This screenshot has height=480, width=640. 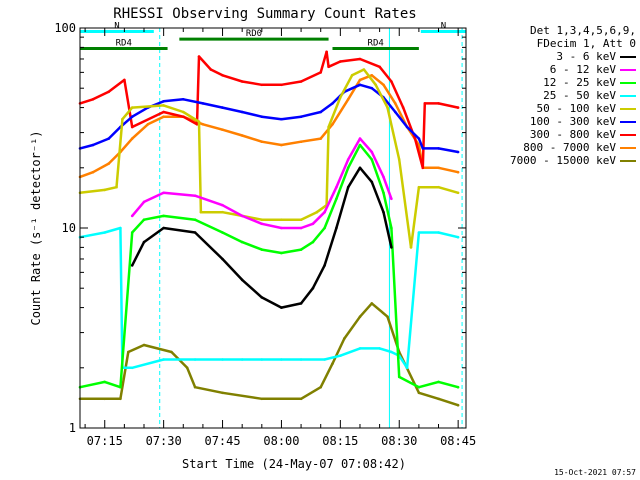 I want to click on x-tick-label: 08:00, so click(x=281, y=441).